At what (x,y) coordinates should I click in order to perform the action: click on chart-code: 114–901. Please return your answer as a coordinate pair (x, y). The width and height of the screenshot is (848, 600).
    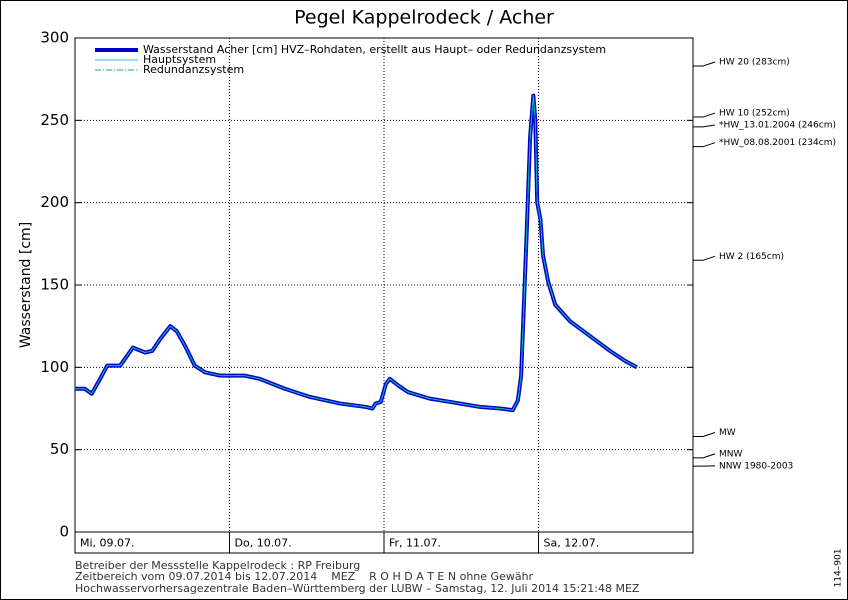
    Looking at the image, I should click on (839, 568).